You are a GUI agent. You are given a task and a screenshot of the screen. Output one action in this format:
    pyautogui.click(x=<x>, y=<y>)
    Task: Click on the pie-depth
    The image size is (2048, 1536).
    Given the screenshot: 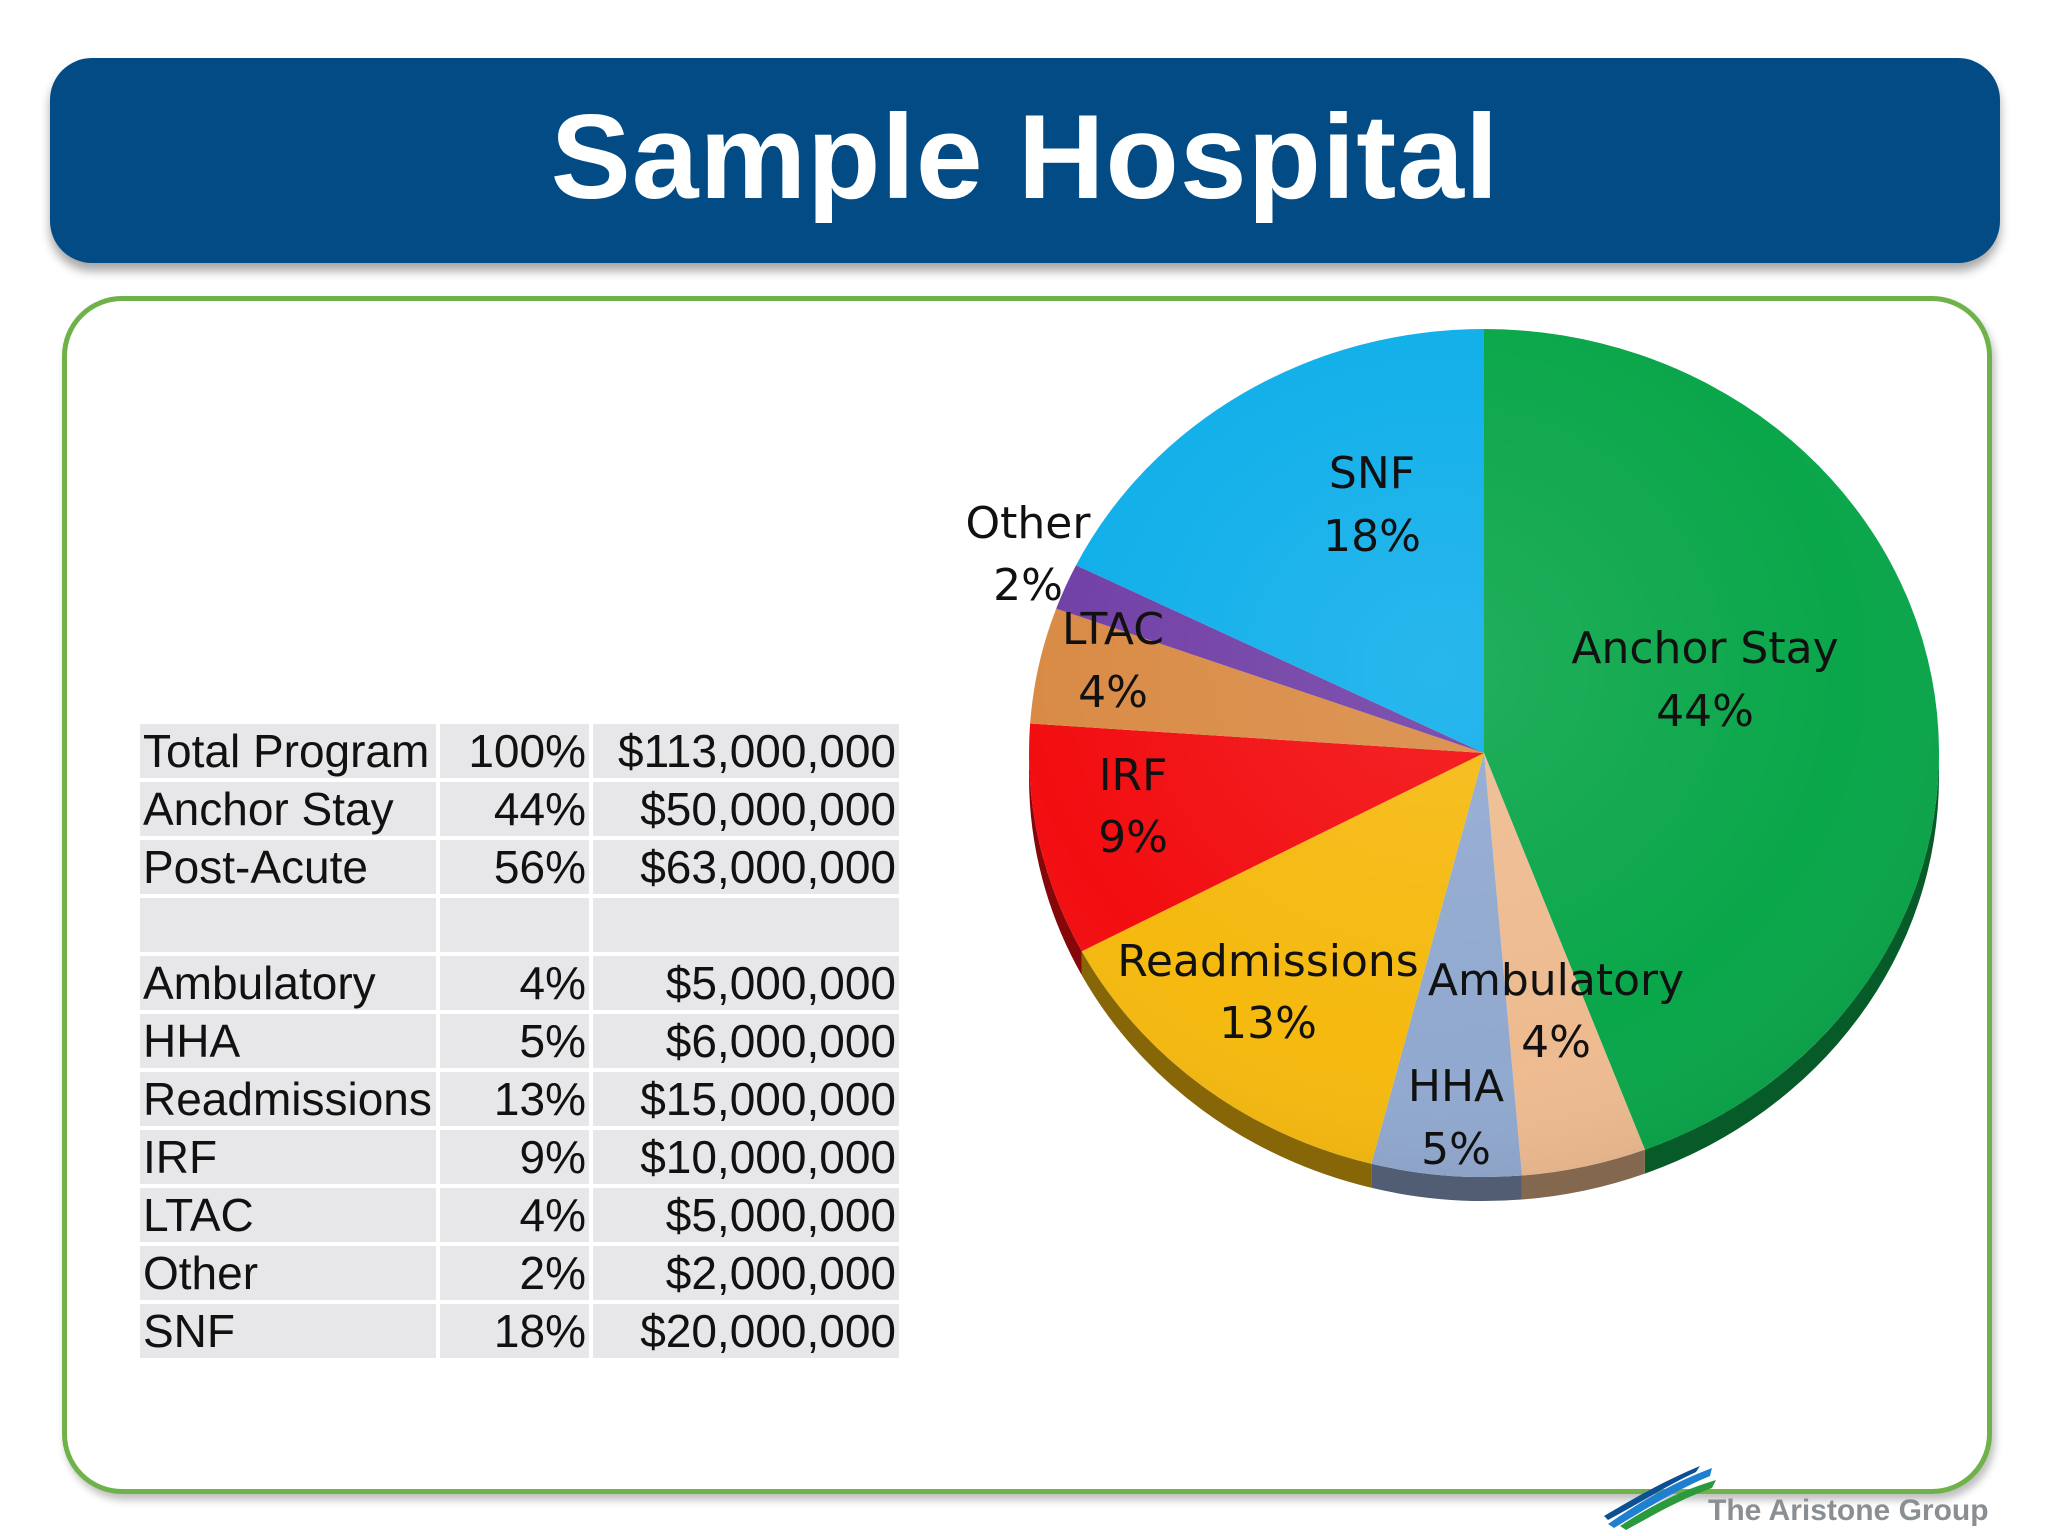 What is the action you would take?
    pyautogui.click(x=1484, y=977)
    